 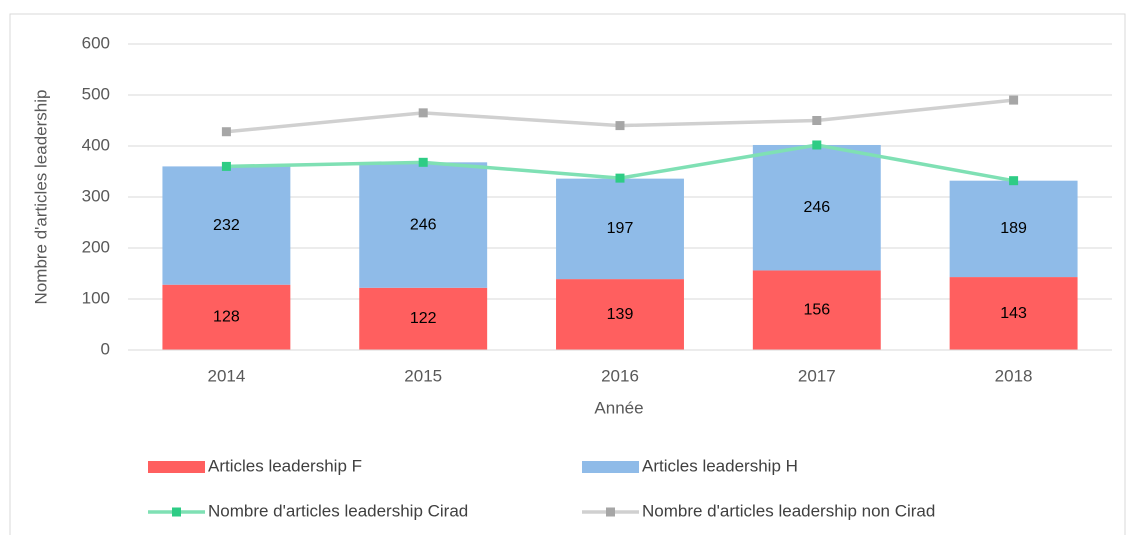 I want to click on legend-label: Nombre d'articles leadership Cirad, so click(x=338, y=510).